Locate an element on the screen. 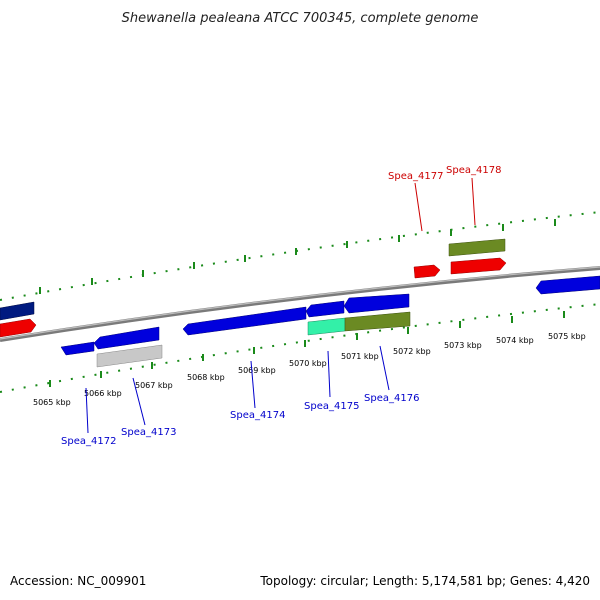  genome-backbone is located at coordinates (300, 304).